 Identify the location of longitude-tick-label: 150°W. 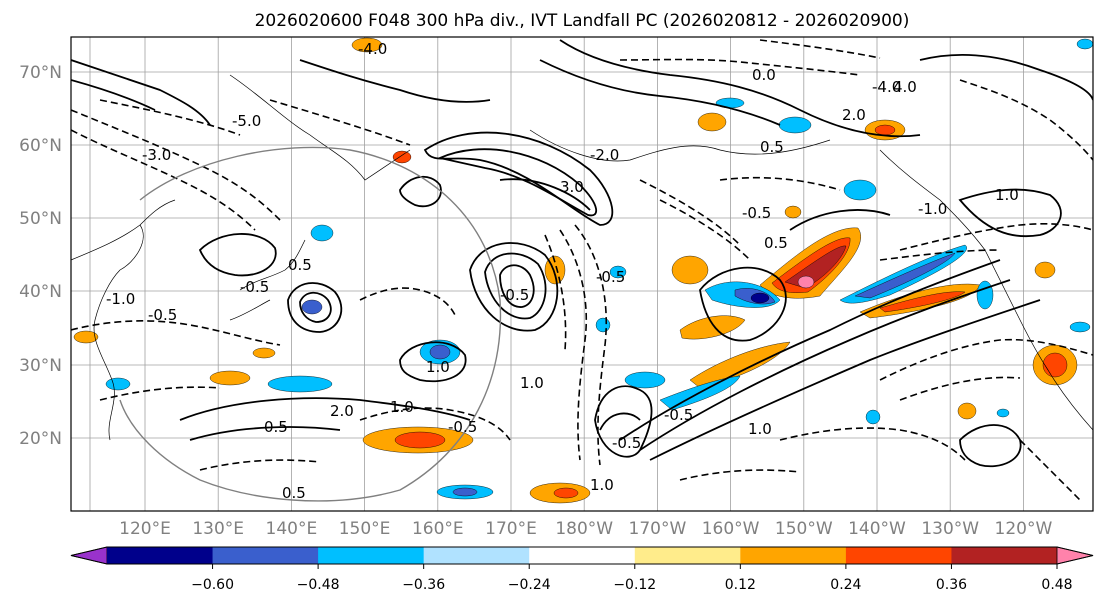
(804, 529).